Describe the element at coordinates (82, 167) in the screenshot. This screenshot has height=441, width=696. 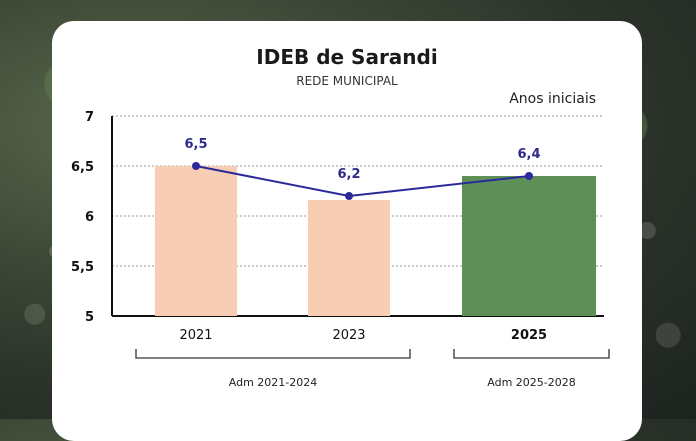
I see `y-tick-label: 6,5` at that location.